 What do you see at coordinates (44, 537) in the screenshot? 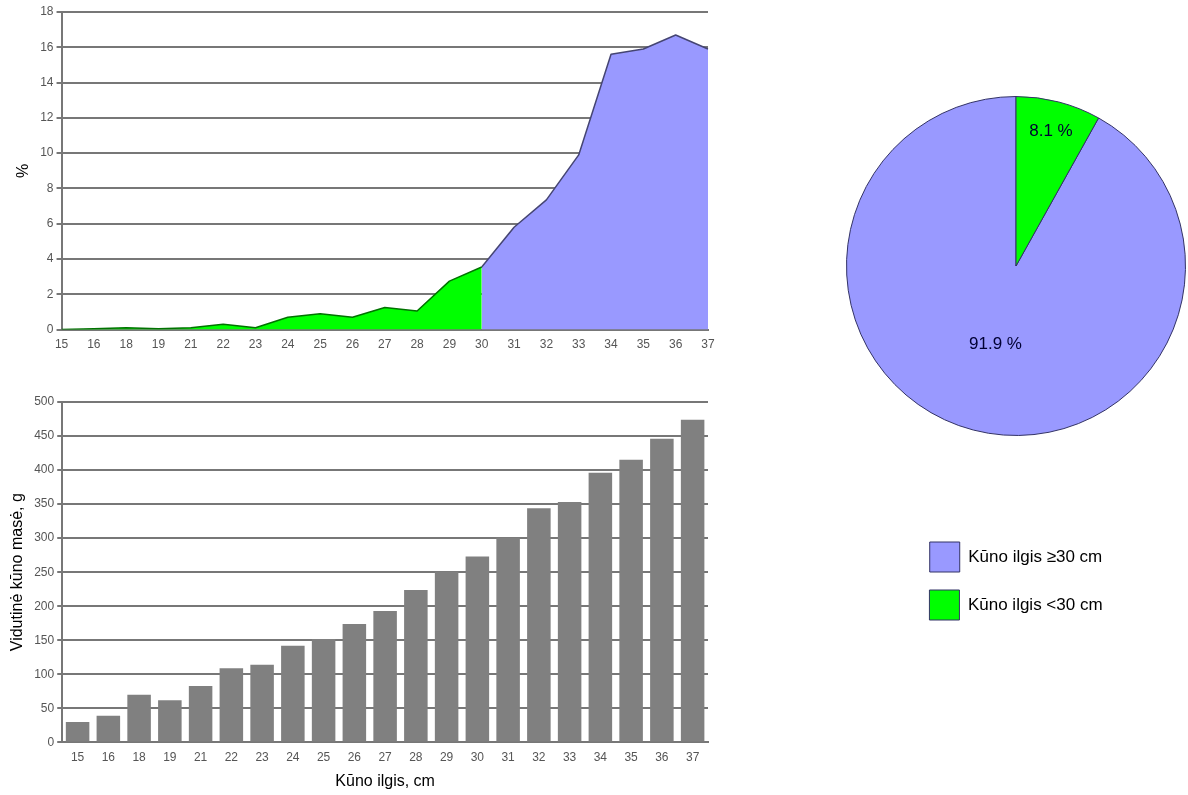
I see `y-tick-label: 300` at bounding box center [44, 537].